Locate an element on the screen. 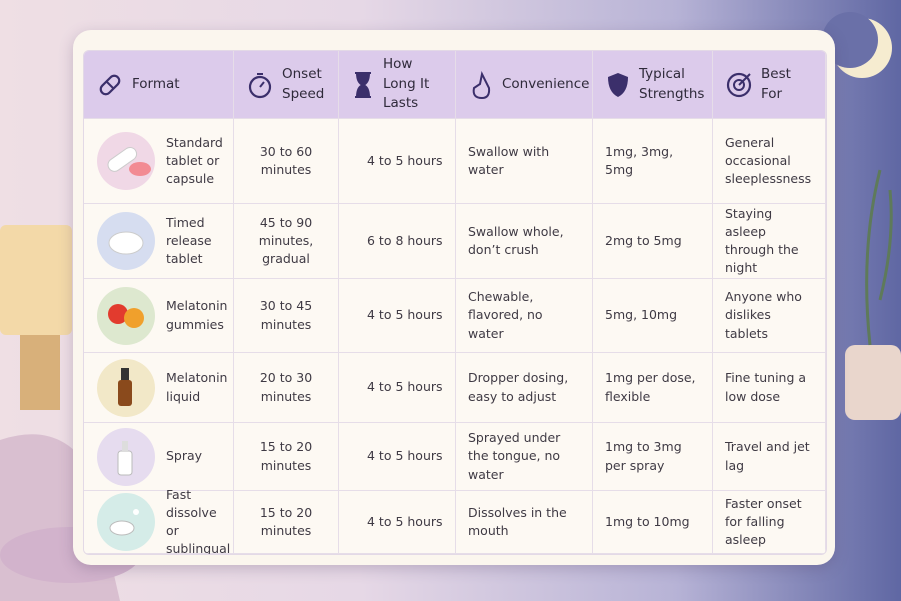  table-cell: 20 to 30 minutes is located at coordinates (286, 388).